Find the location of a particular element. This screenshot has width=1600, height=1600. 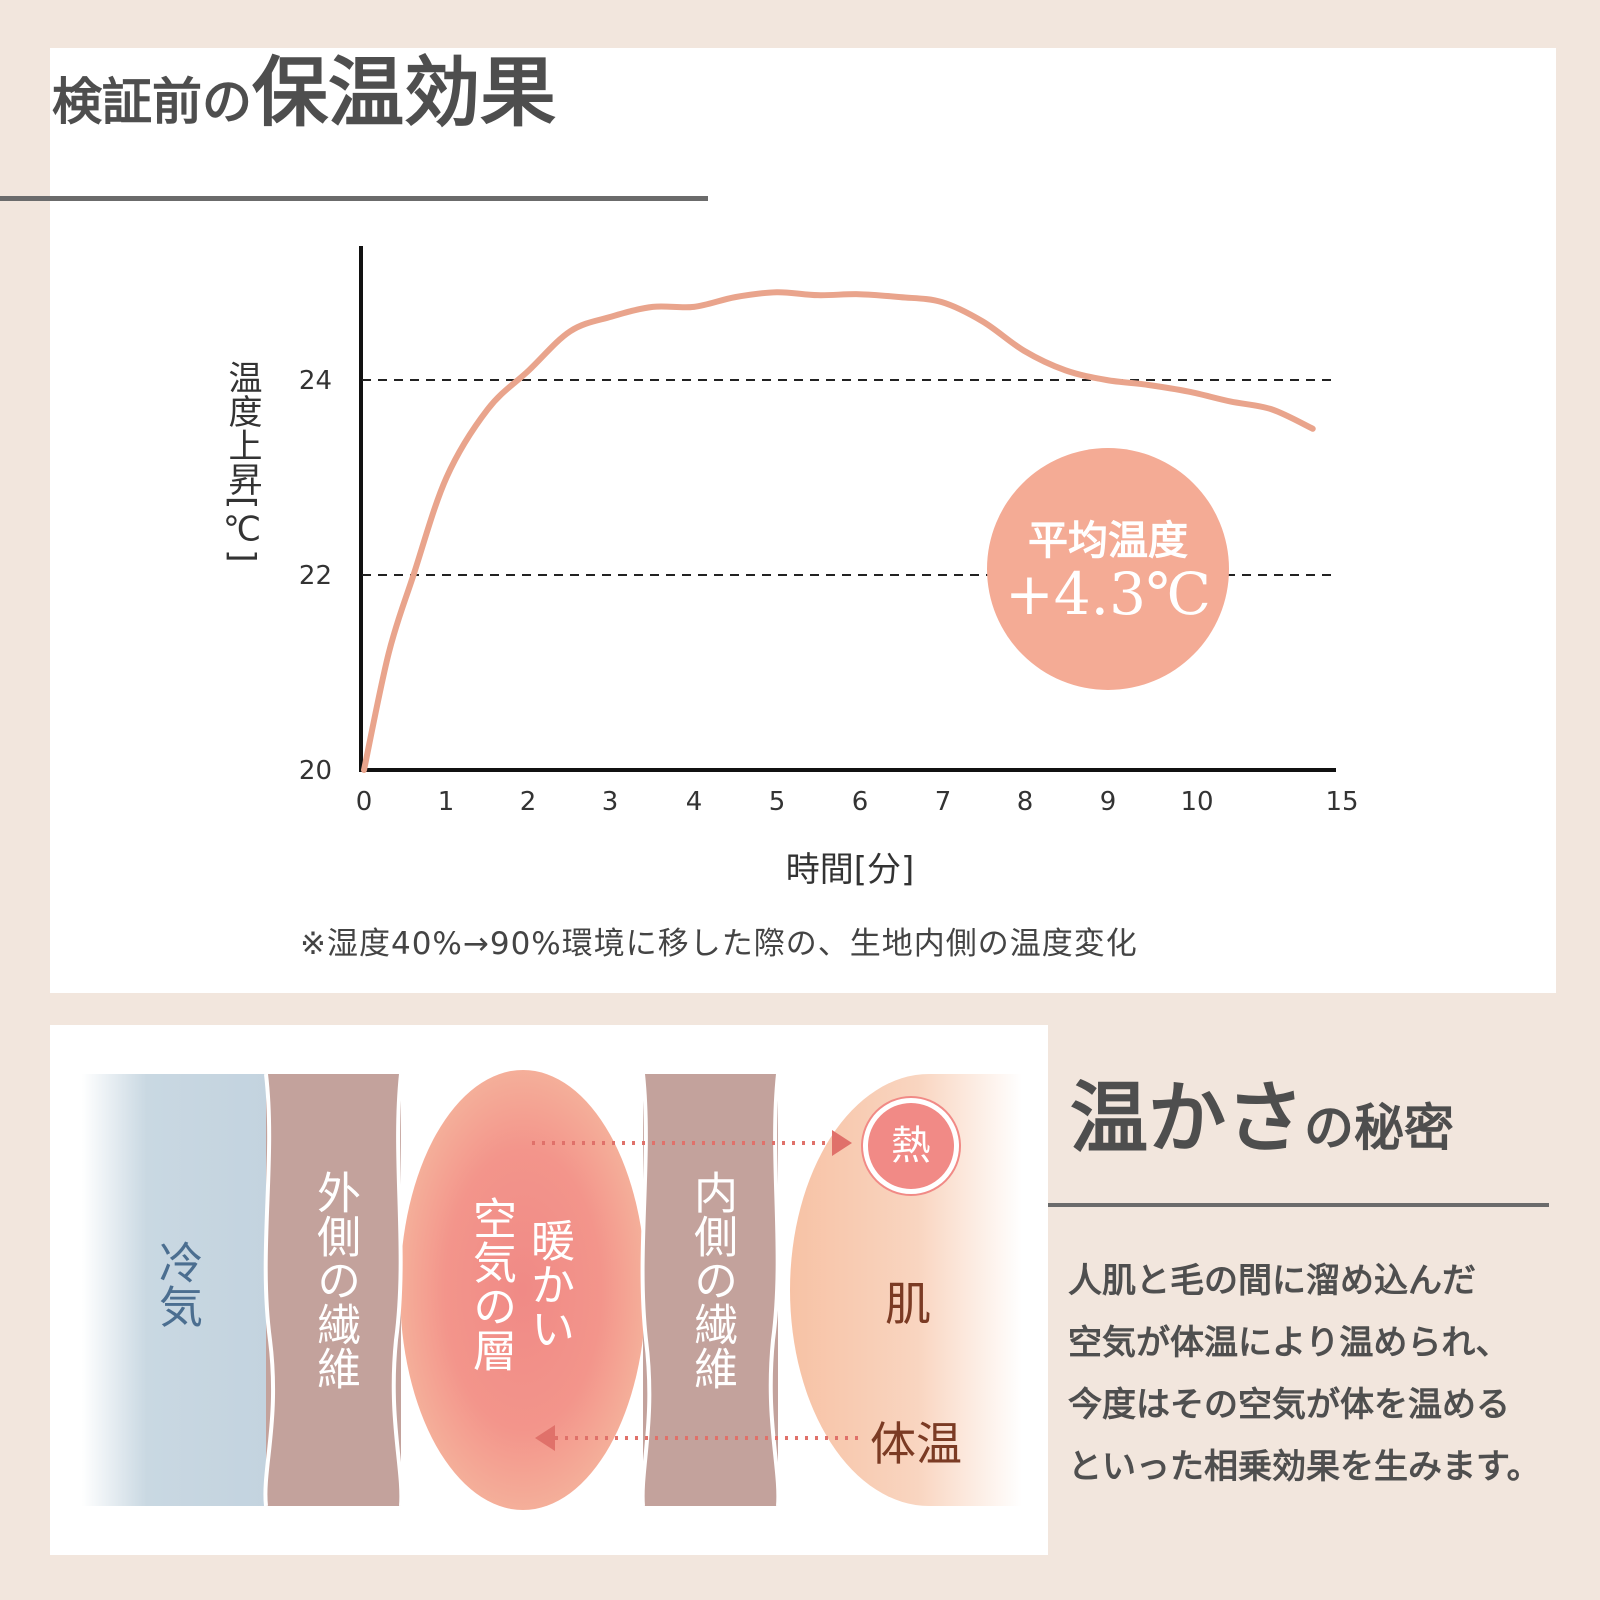

x-tick-label: 7 is located at coordinates (943, 802).